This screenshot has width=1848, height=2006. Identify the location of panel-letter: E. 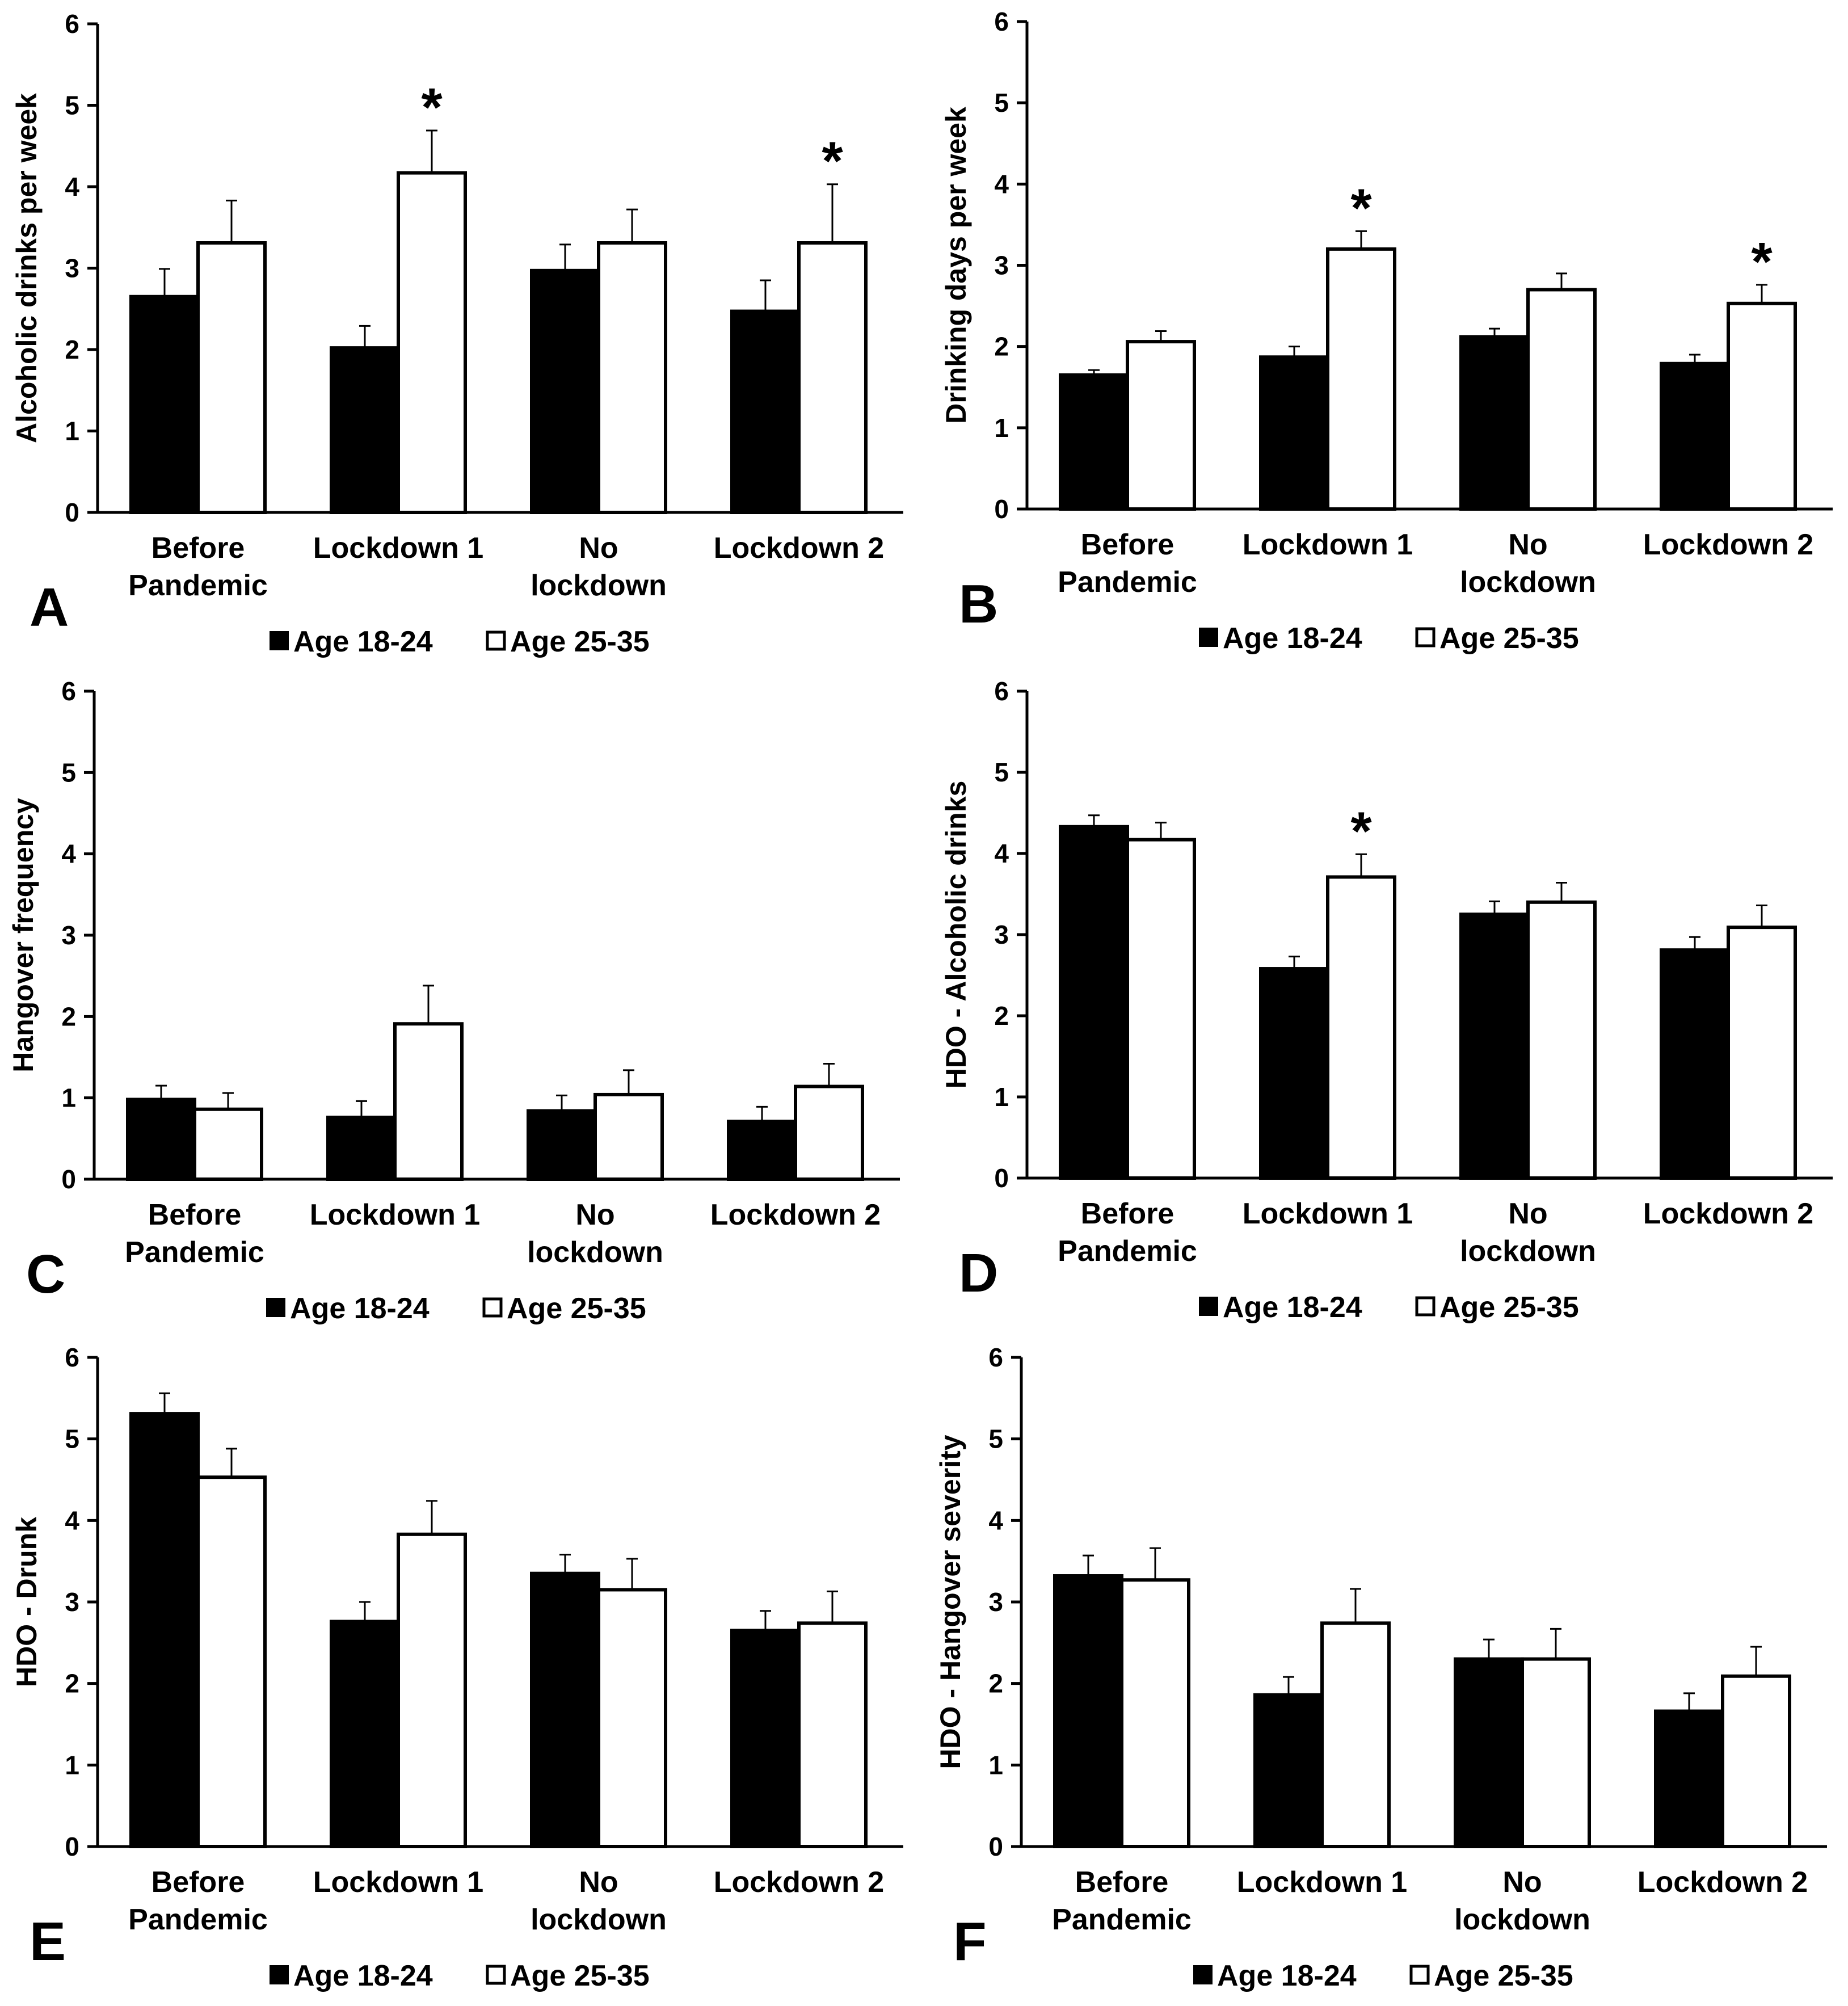
(48, 1941).